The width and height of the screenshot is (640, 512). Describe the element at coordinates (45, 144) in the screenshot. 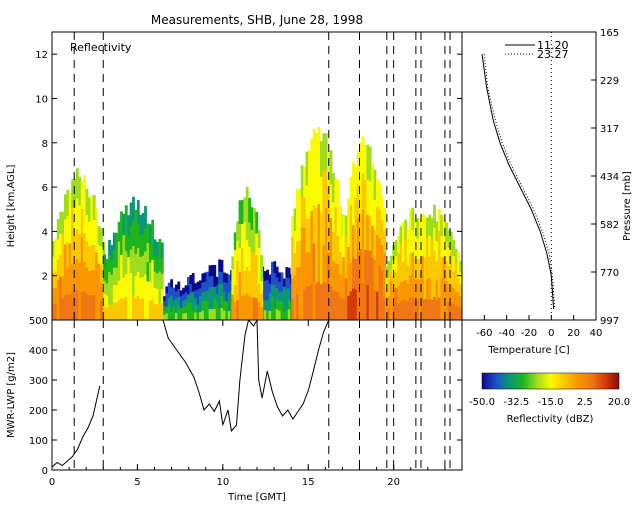

I see `reflectivity-y-tick-label: 8` at that location.